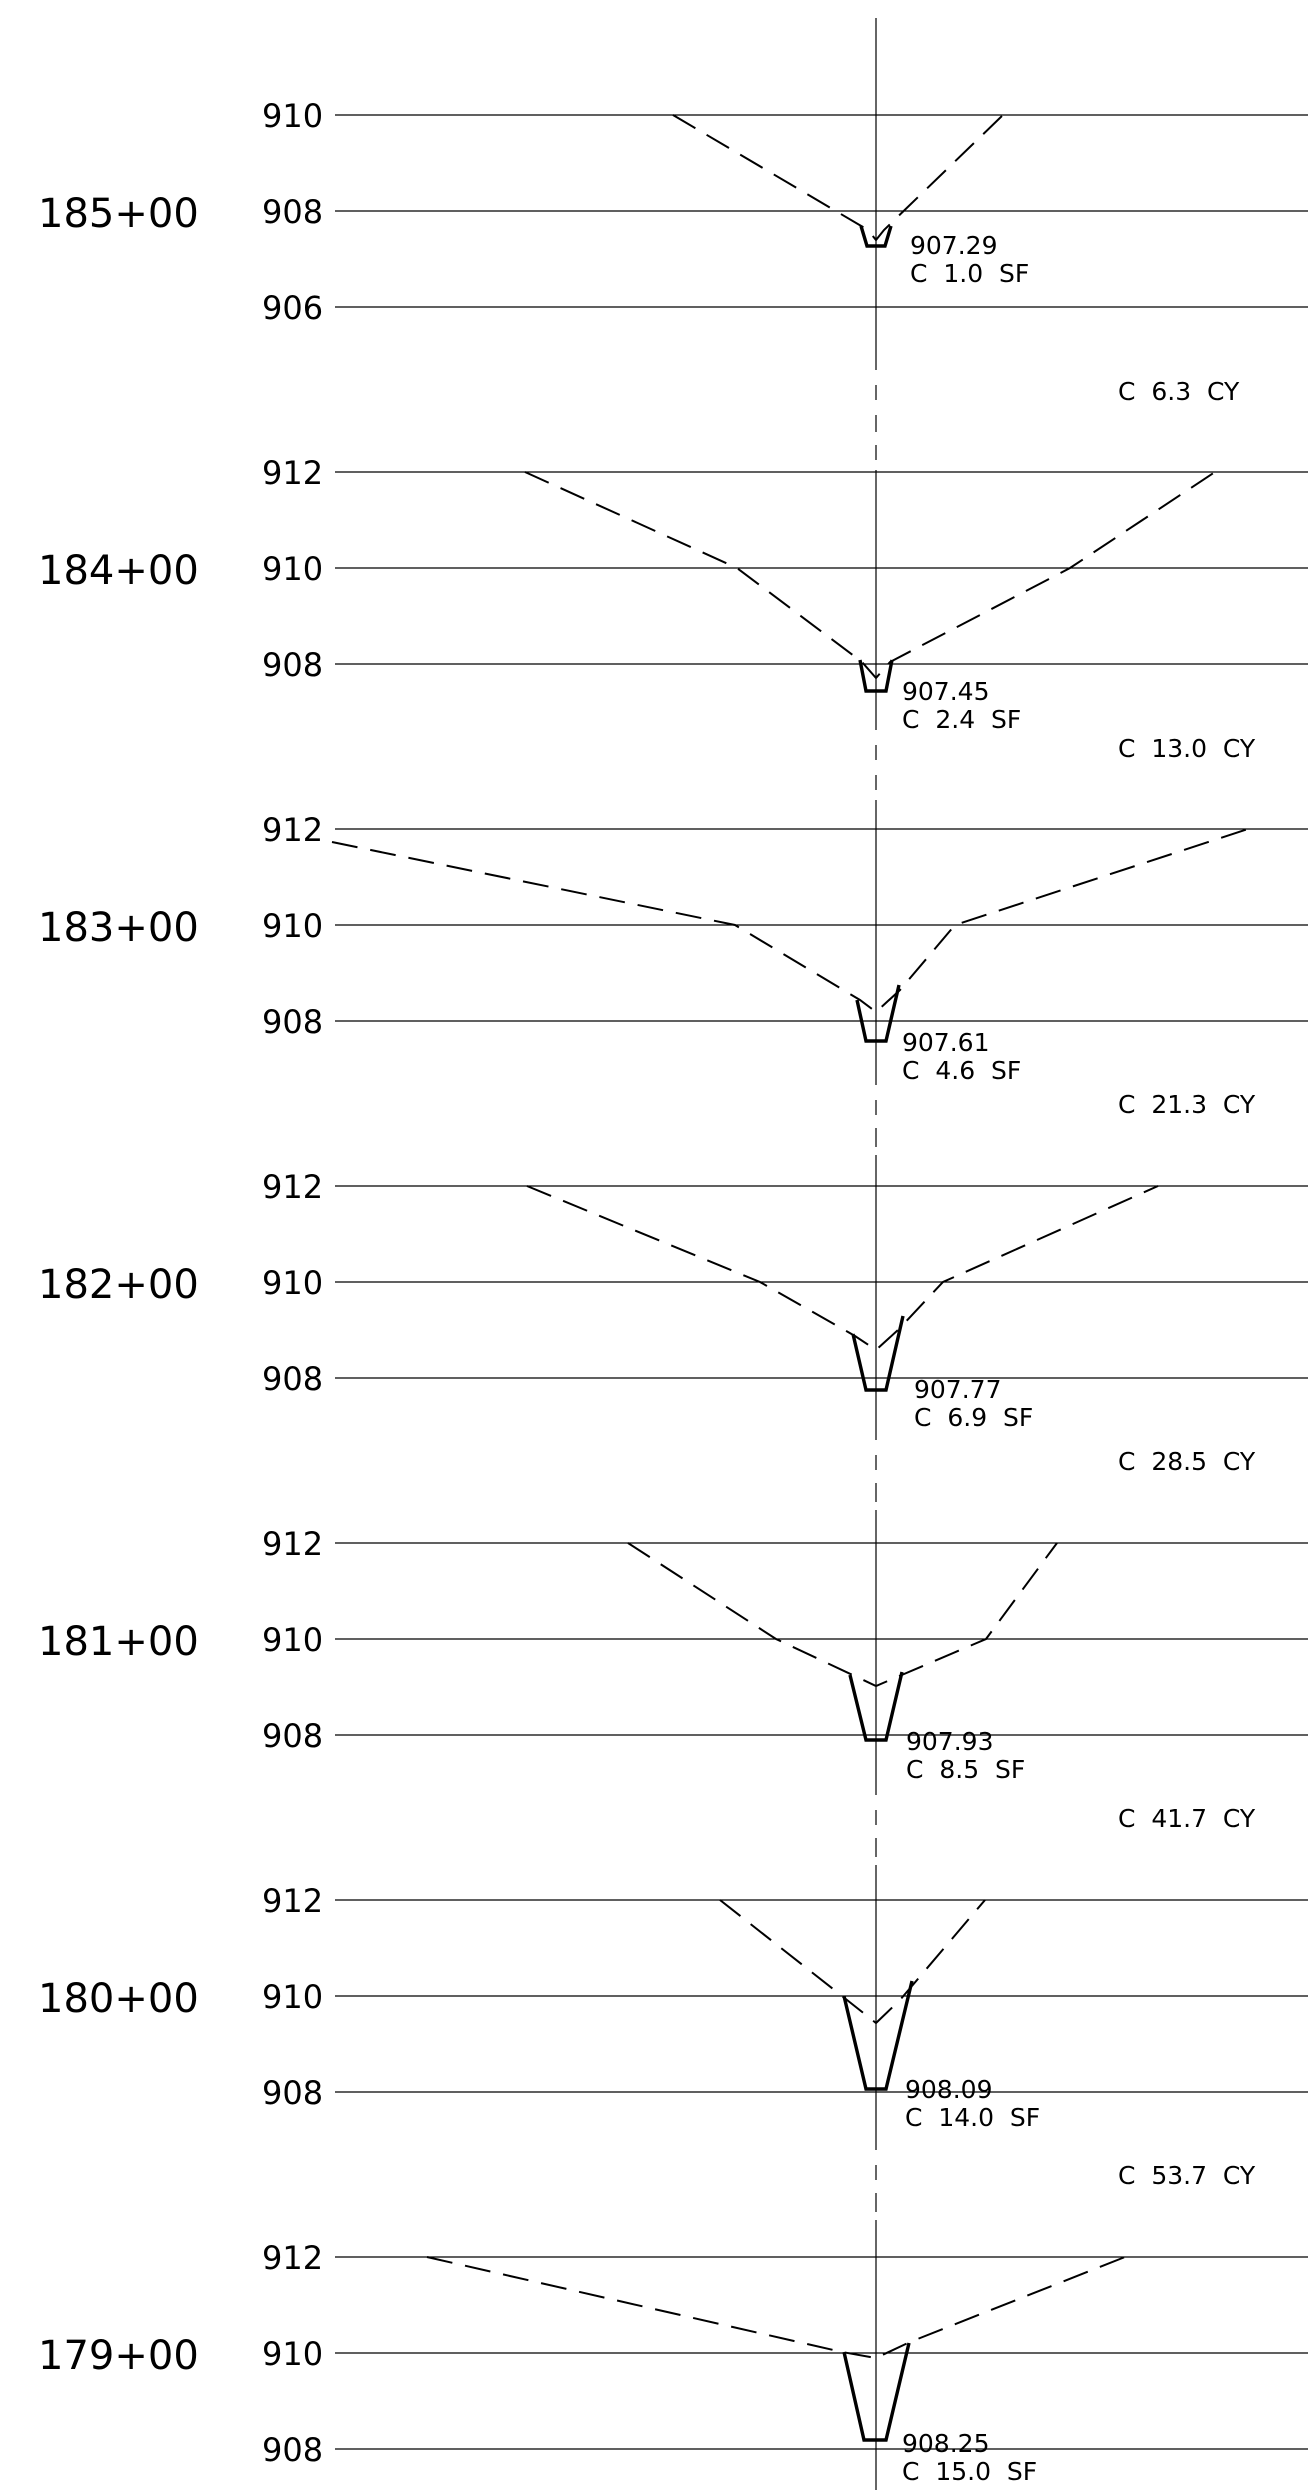 This screenshot has height=2490, width=1308. Describe the element at coordinates (957, 1389) in the screenshot. I see `invert-elevation: 907.77` at that location.